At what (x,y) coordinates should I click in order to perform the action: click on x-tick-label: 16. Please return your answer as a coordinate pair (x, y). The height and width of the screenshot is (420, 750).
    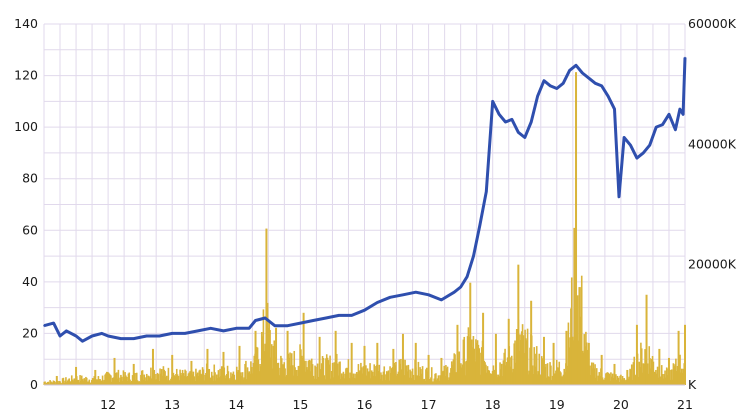
    Looking at the image, I should click on (365, 404).